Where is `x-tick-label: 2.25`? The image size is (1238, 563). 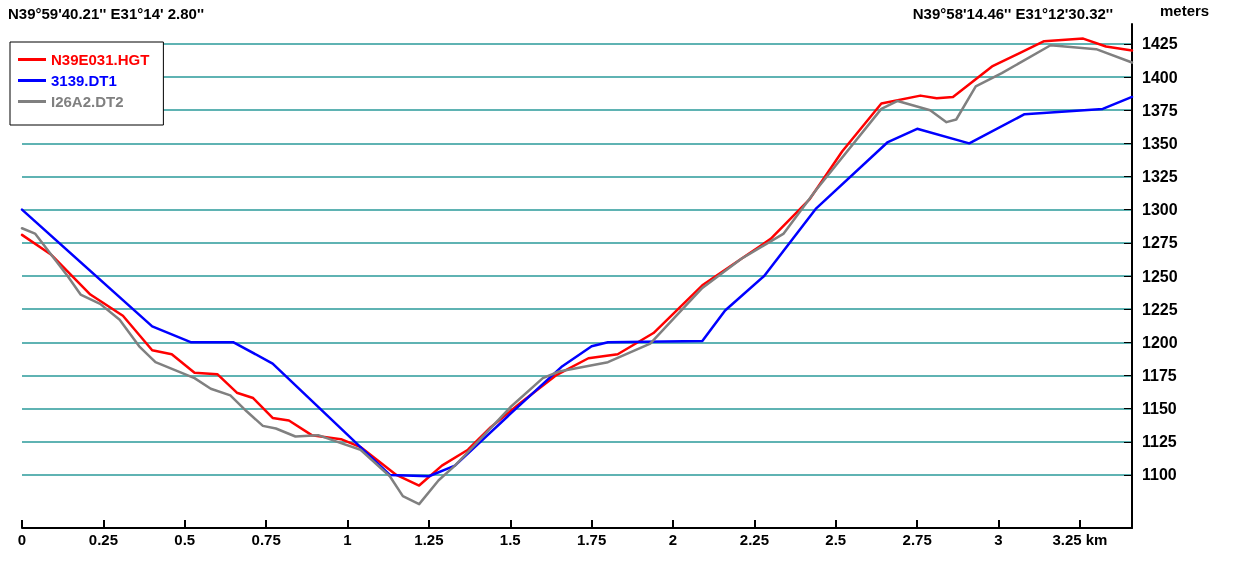
x-tick-label: 2.25 is located at coordinates (754, 539).